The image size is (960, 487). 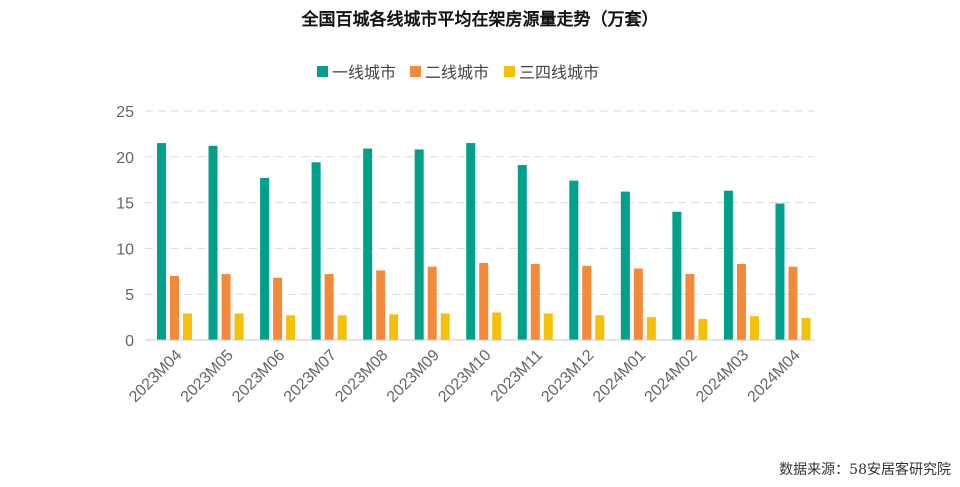 I want to click on x-tick-label: 2023M10, so click(x=464, y=376).